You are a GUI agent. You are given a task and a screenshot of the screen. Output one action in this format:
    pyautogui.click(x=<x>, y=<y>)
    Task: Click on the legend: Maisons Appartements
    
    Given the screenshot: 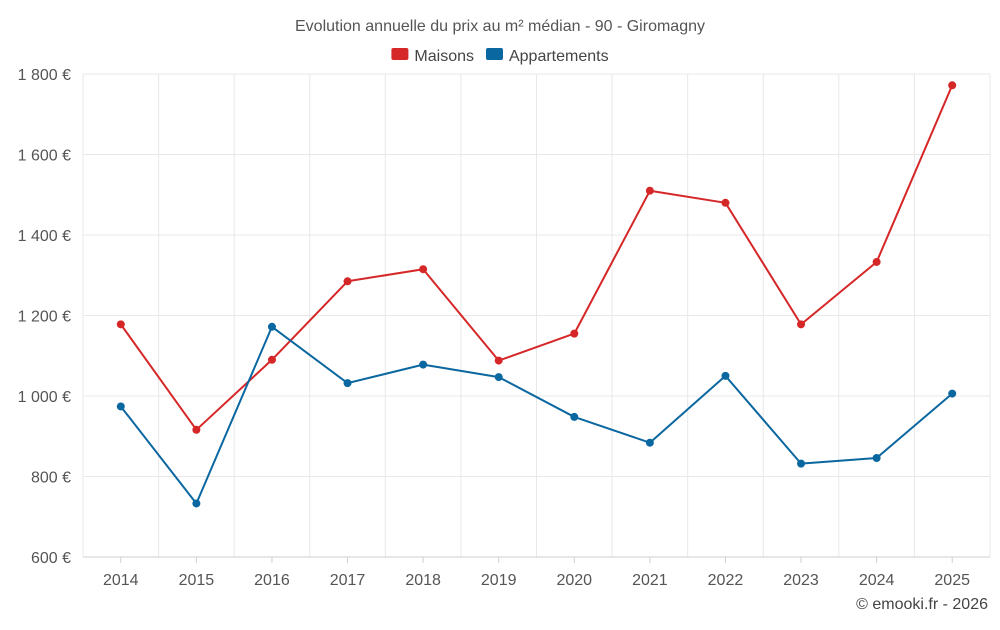 What is the action you would take?
    pyautogui.click(x=500, y=56)
    